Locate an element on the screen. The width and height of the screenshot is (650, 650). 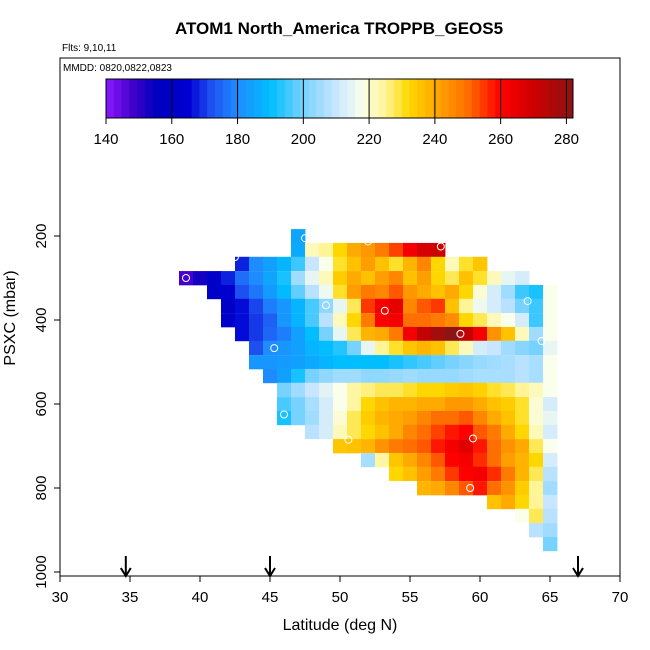
x-tick-label: 55 is located at coordinates (410, 597).